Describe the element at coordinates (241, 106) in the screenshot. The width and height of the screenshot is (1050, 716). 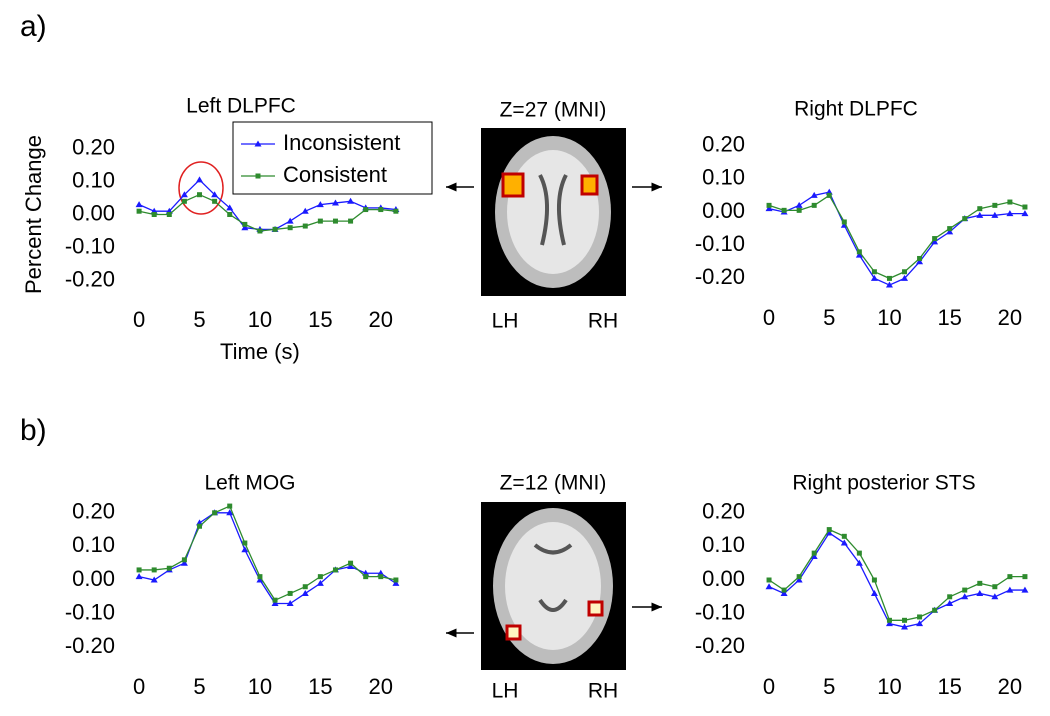
I see `chart-title: Left DLPFC` at that location.